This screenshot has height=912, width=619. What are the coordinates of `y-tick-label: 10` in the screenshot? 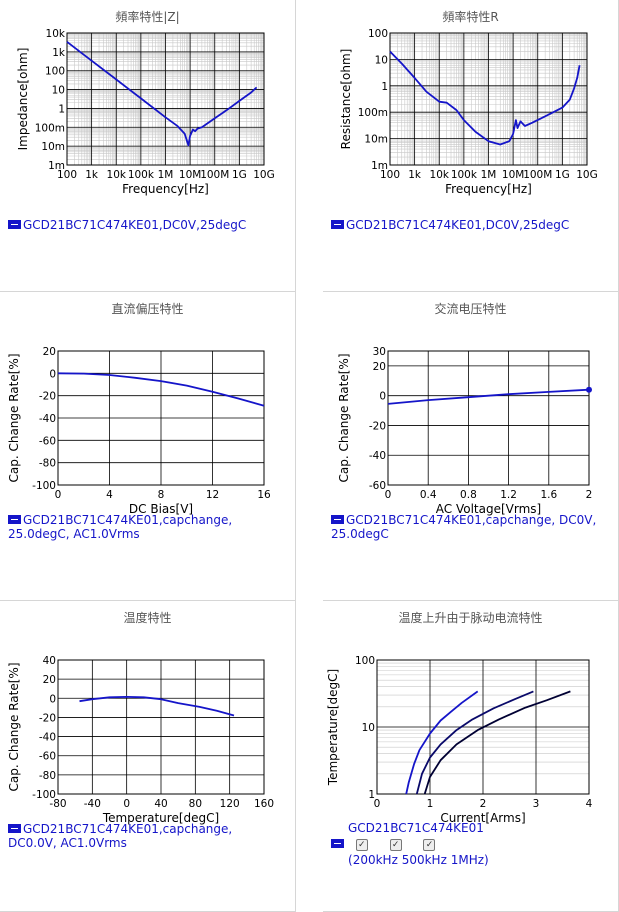 It's located at (381, 60).